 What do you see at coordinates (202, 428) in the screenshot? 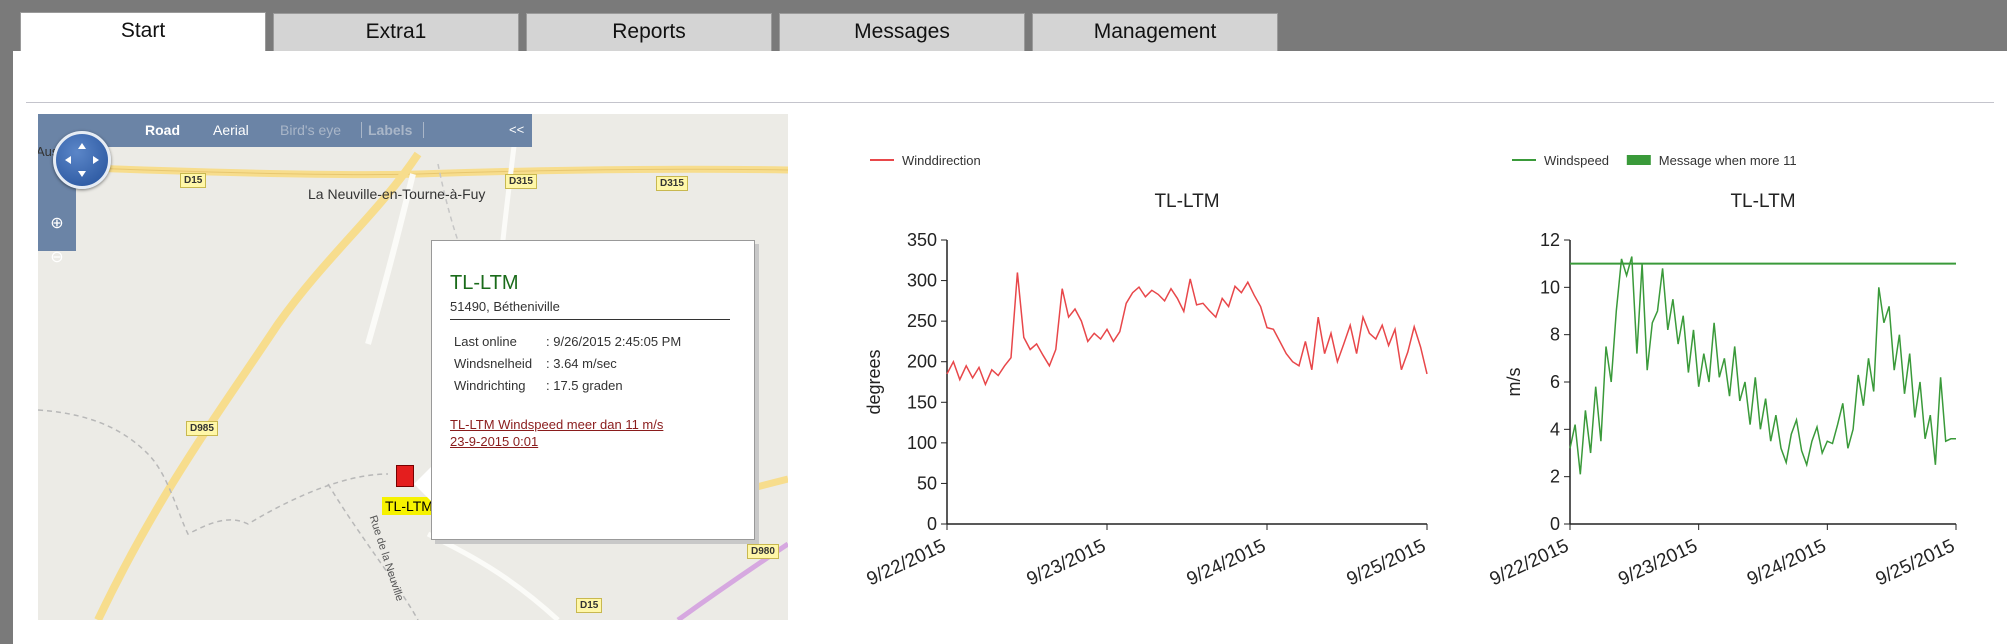
I see `road-badge-d985: D985` at bounding box center [202, 428].